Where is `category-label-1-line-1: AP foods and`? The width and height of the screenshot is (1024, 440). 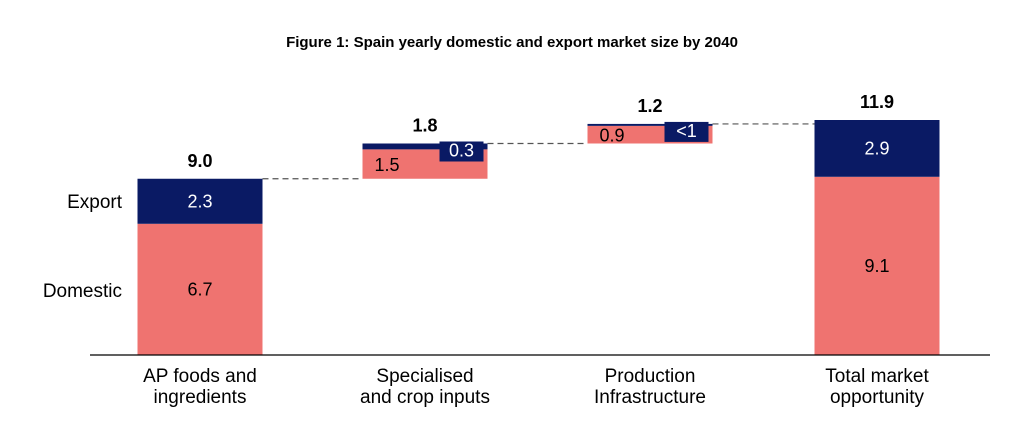 category-label-1-line-1: AP foods and is located at coordinates (200, 376).